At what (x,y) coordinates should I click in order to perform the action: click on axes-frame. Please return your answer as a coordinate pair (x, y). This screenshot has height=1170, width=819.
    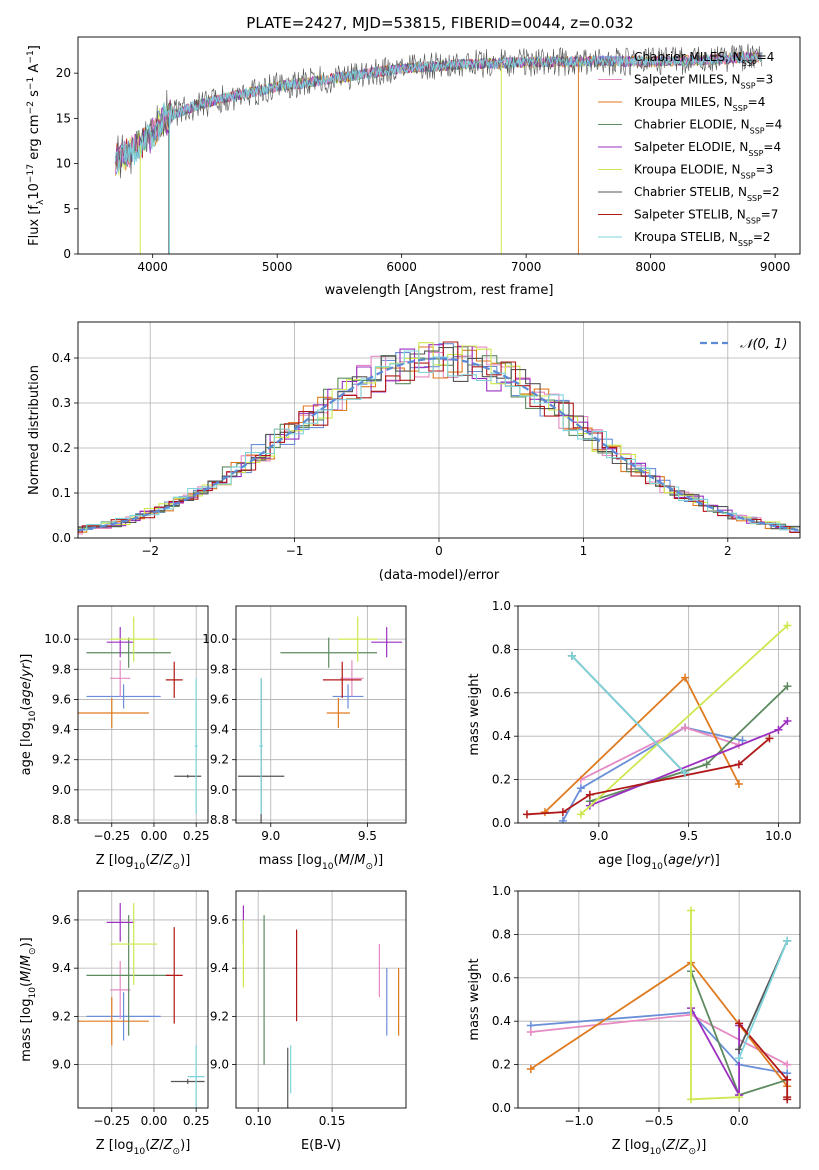
    Looking at the image, I should click on (143, 714).